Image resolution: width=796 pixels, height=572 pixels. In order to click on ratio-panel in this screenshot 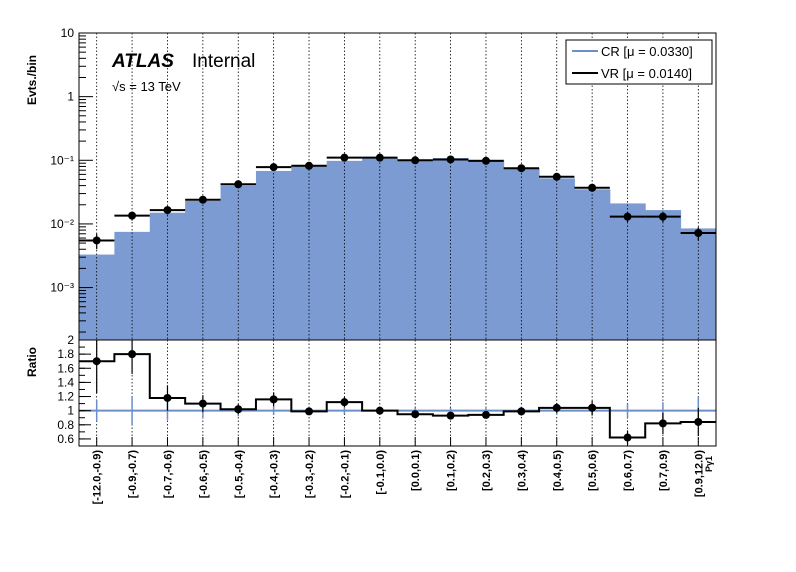, I will do `click(397, 392)`.